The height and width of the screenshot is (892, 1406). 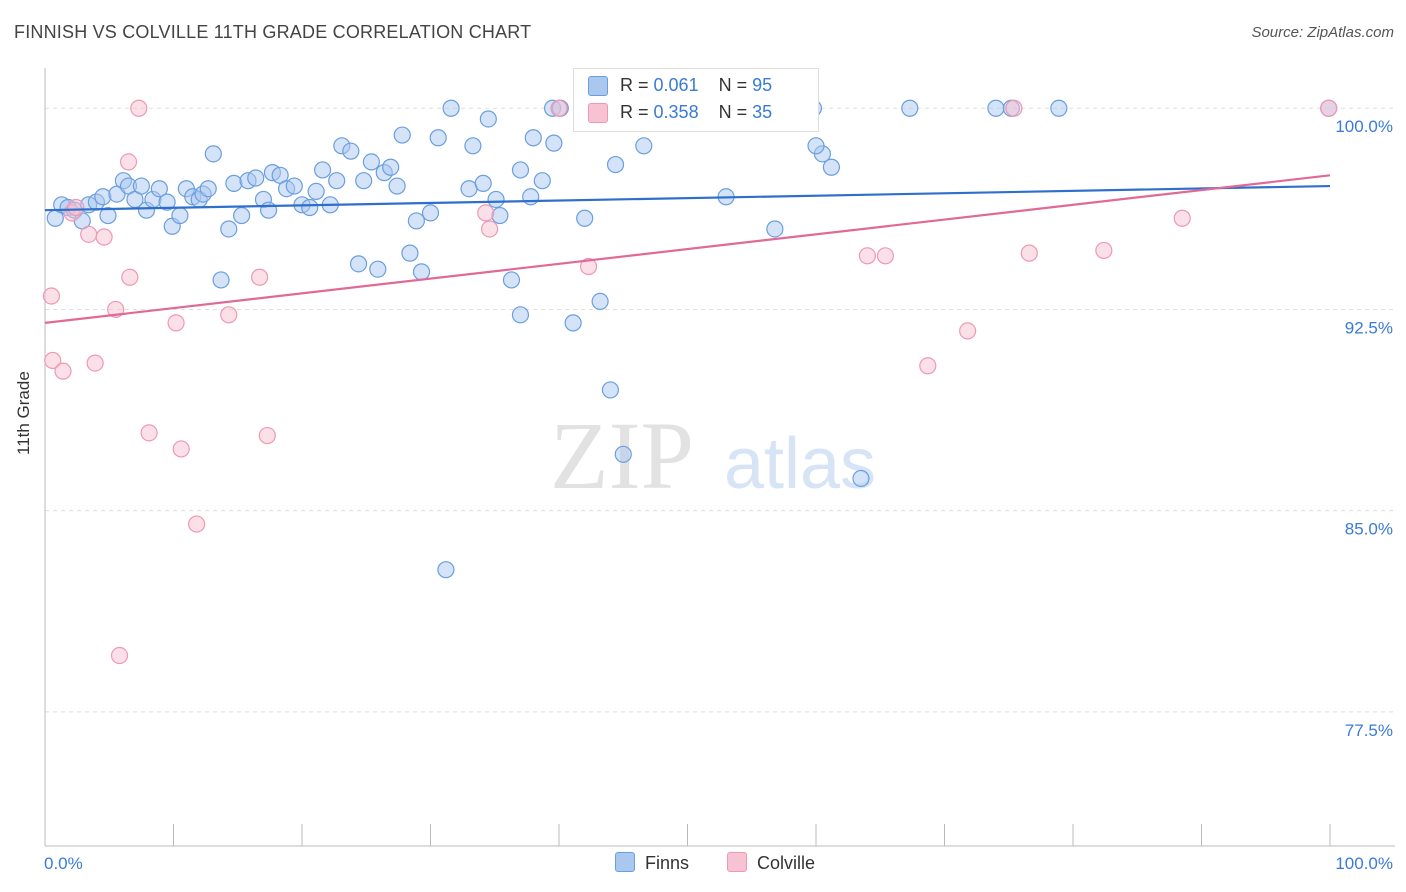 What do you see at coordinates (733, 85) in the screenshot?
I see `finns-n-label: N =` at bounding box center [733, 85].